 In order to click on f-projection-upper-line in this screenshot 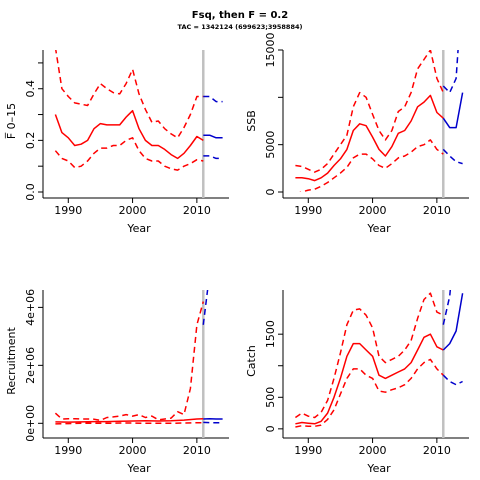, I will do `click(213, 99)`.